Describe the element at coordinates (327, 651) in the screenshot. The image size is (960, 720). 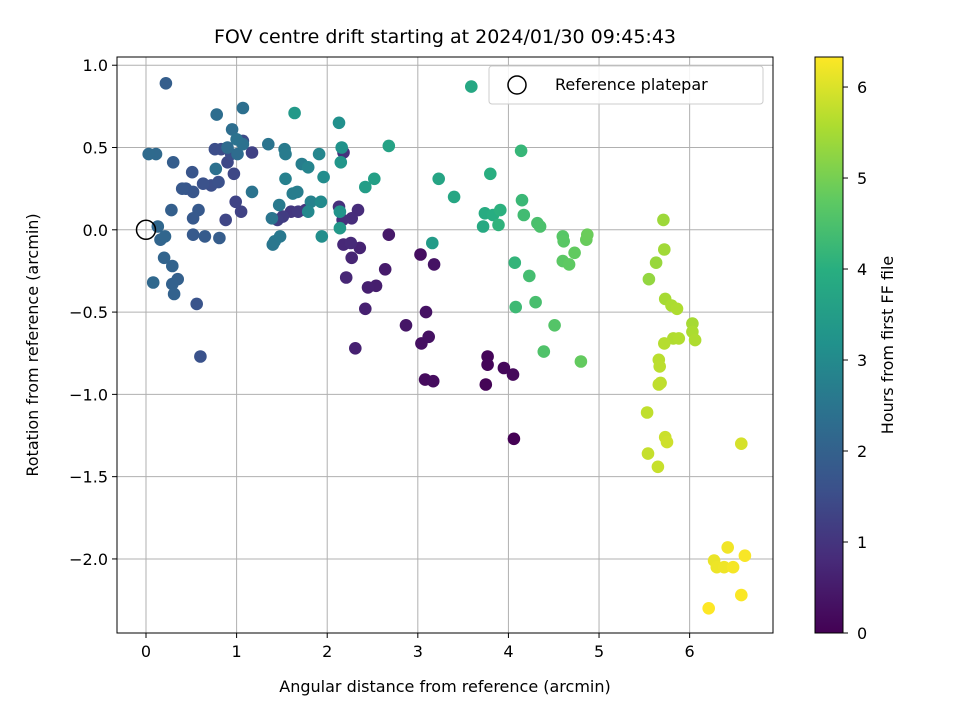
I see `x-tick-label: 2` at that location.